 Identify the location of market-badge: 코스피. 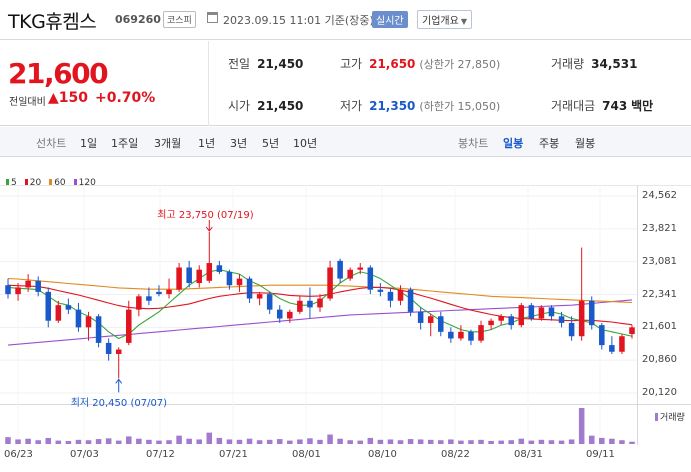
(179, 19).